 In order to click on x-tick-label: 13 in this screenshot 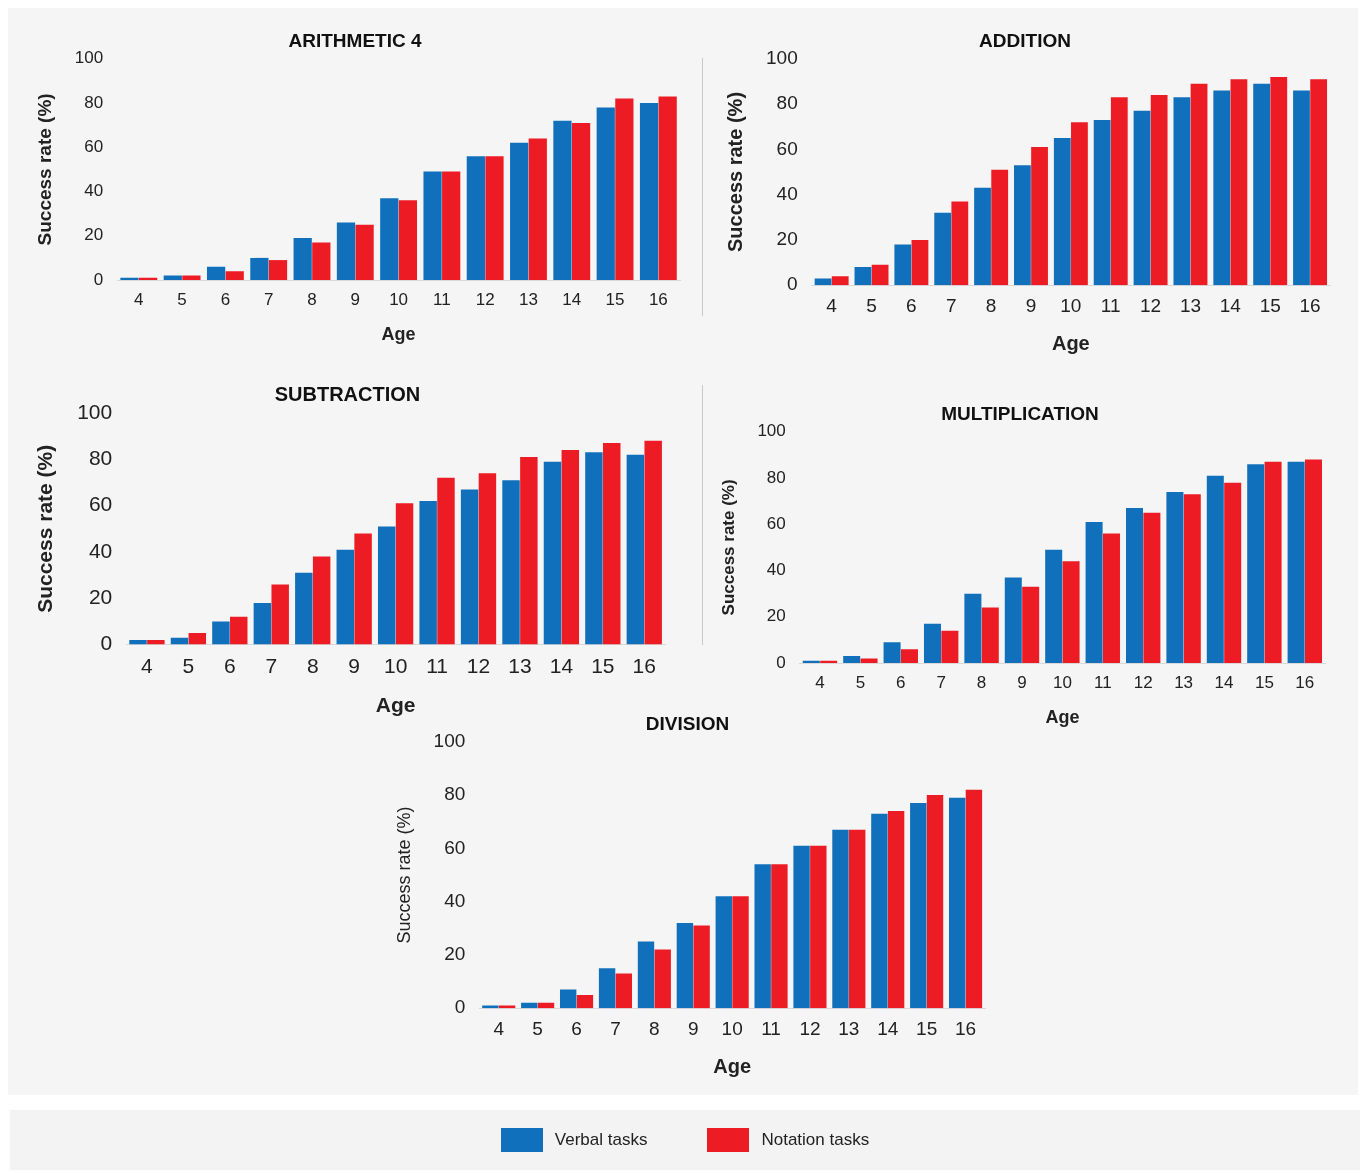, I will do `click(849, 1028)`.